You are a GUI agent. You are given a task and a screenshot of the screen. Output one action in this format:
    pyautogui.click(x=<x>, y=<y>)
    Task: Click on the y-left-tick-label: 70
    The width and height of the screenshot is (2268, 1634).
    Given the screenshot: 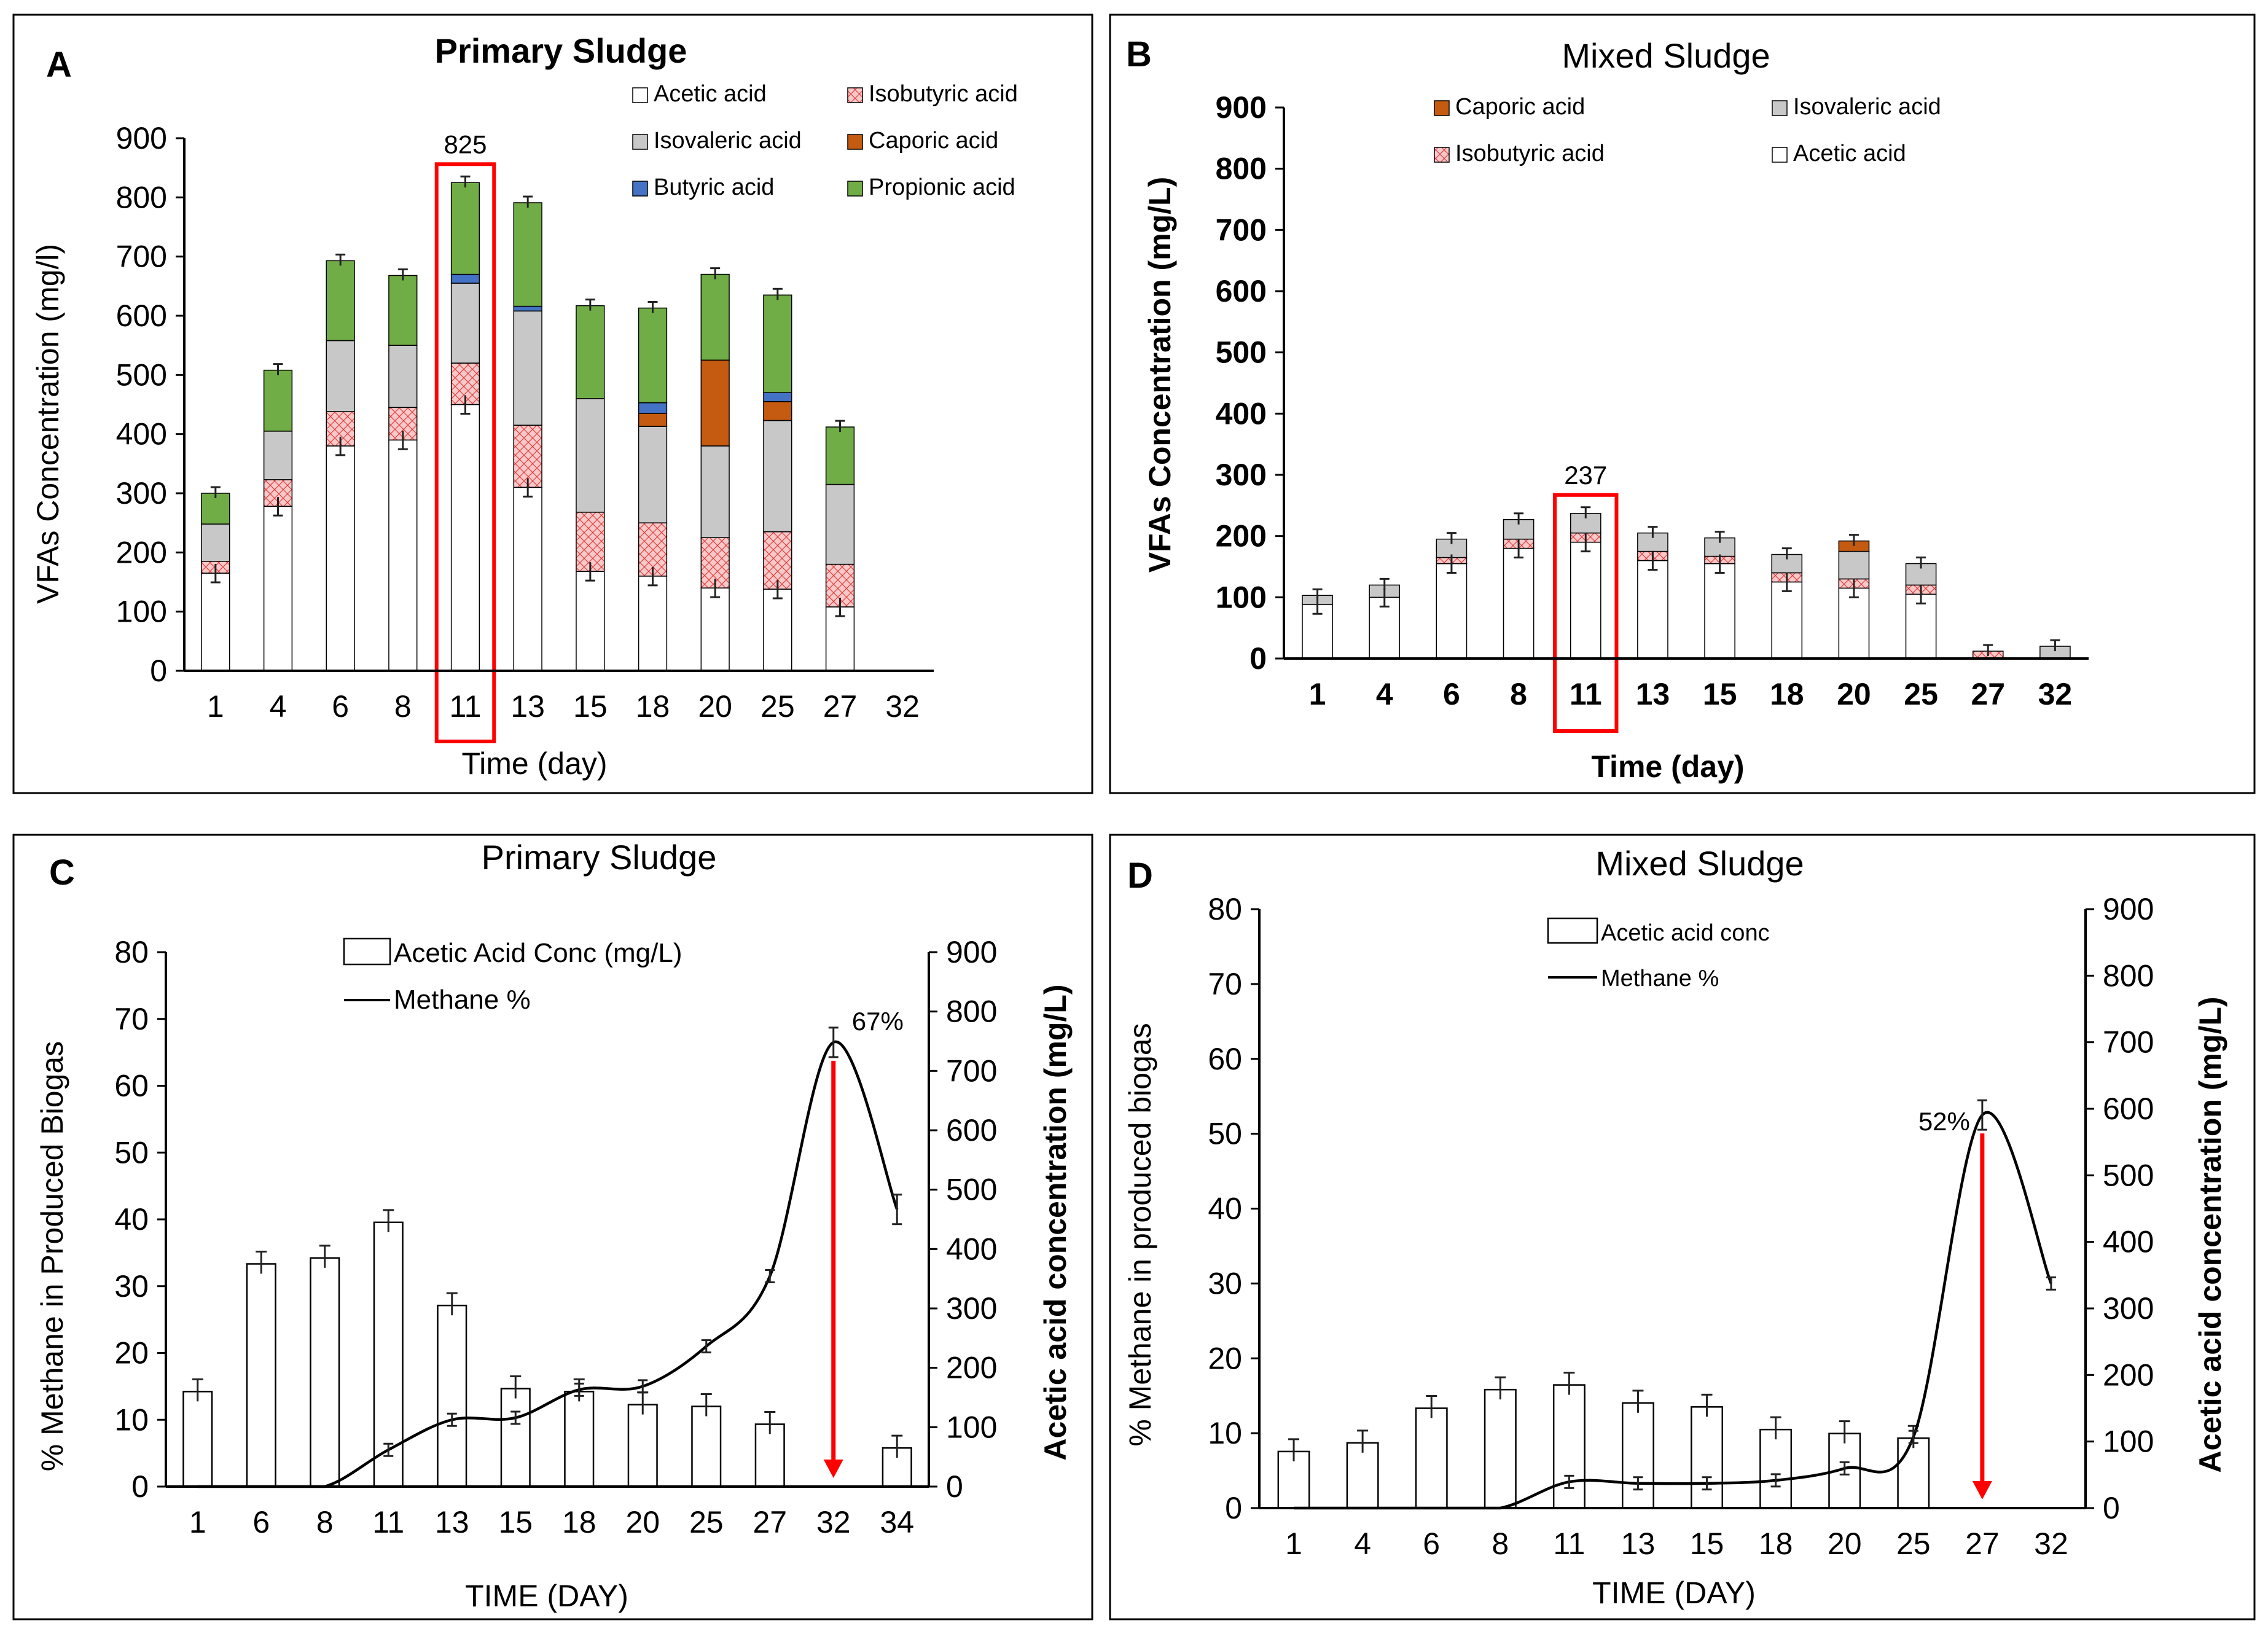 What is the action you would take?
    pyautogui.click(x=131, y=1019)
    